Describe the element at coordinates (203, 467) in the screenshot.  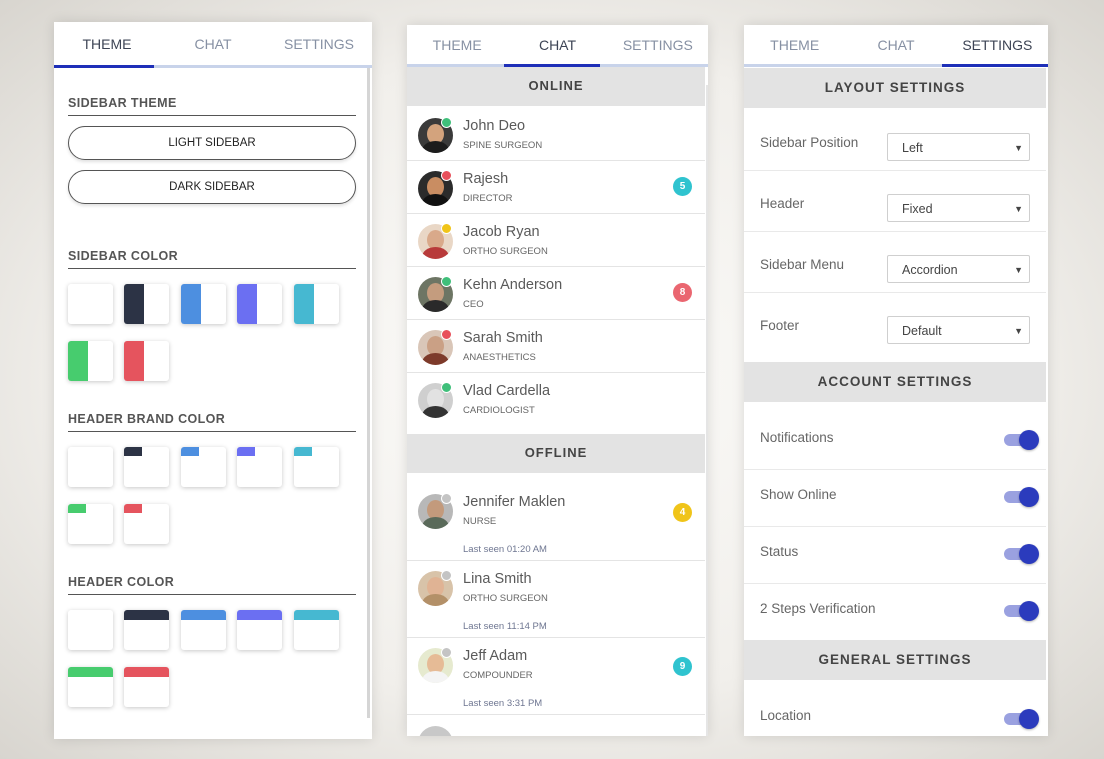
I see `brand-color-blue` at that location.